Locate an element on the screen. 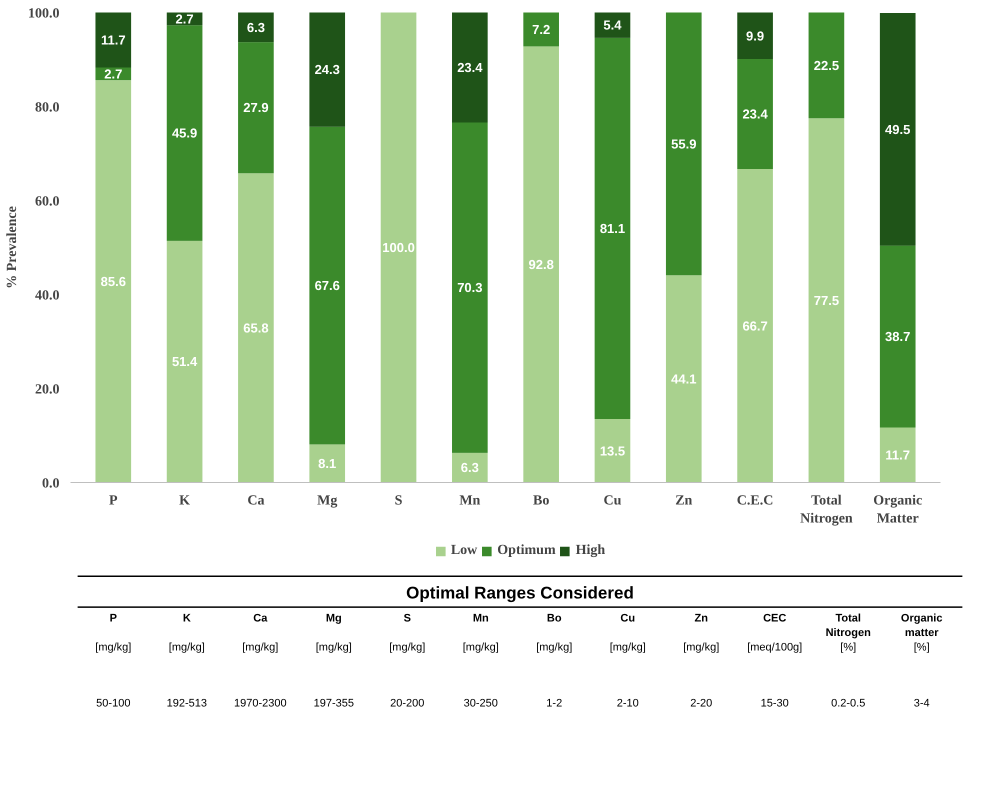  data-label: 81.1 is located at coordinates (613, 228).